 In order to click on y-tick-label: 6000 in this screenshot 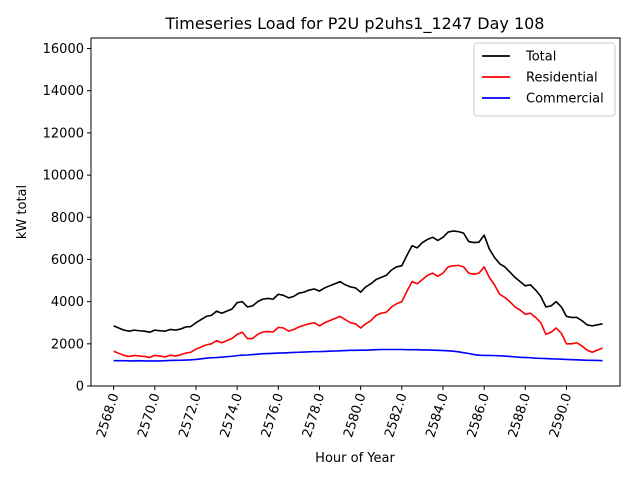, I will do `click(67, 260)`.